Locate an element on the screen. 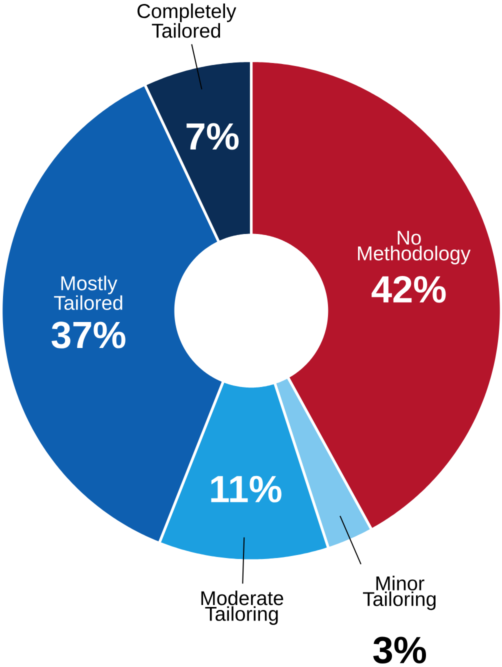  data-label: 37% is located at coordinates (88, 335).